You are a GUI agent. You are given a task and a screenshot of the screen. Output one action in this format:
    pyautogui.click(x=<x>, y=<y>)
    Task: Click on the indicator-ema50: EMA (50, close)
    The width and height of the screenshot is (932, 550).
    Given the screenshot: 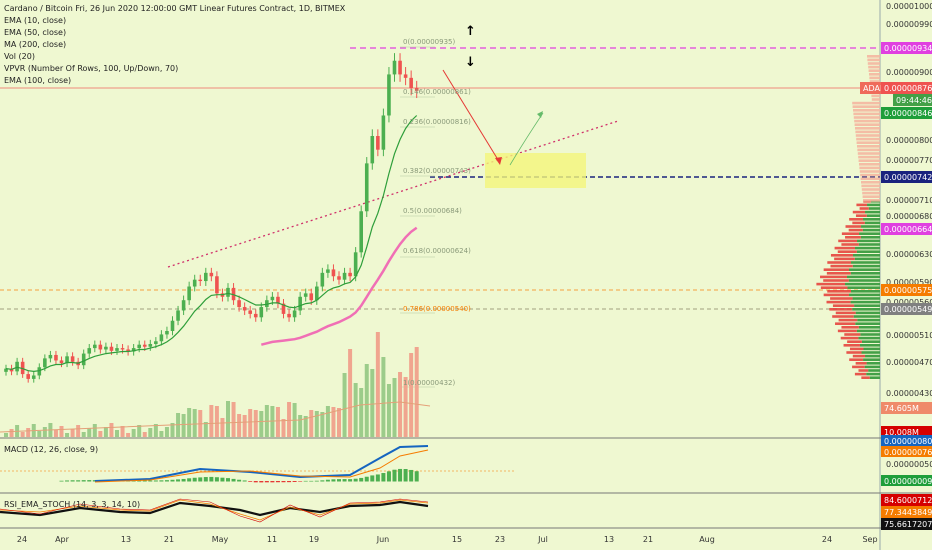 What is the action you would take?
    pyautogui.click(x=35, y=32)
    